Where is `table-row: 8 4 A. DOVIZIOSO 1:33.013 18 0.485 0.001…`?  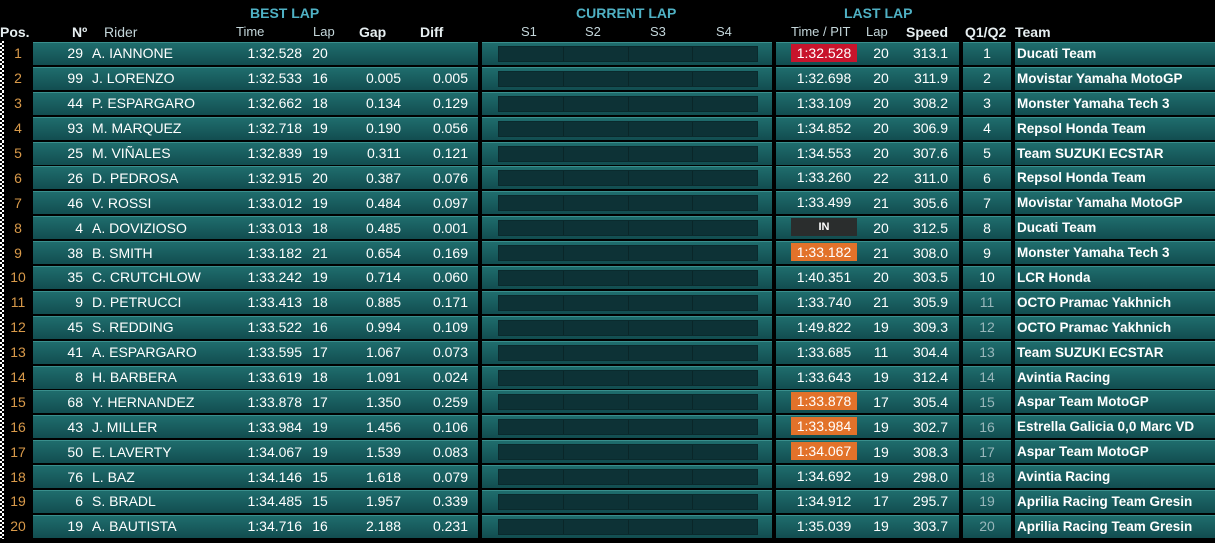 table-row: 8 4 A. DOVIZIOSO 1:33.013 18 0.485 0.001… is located at coordinates (607, 228).